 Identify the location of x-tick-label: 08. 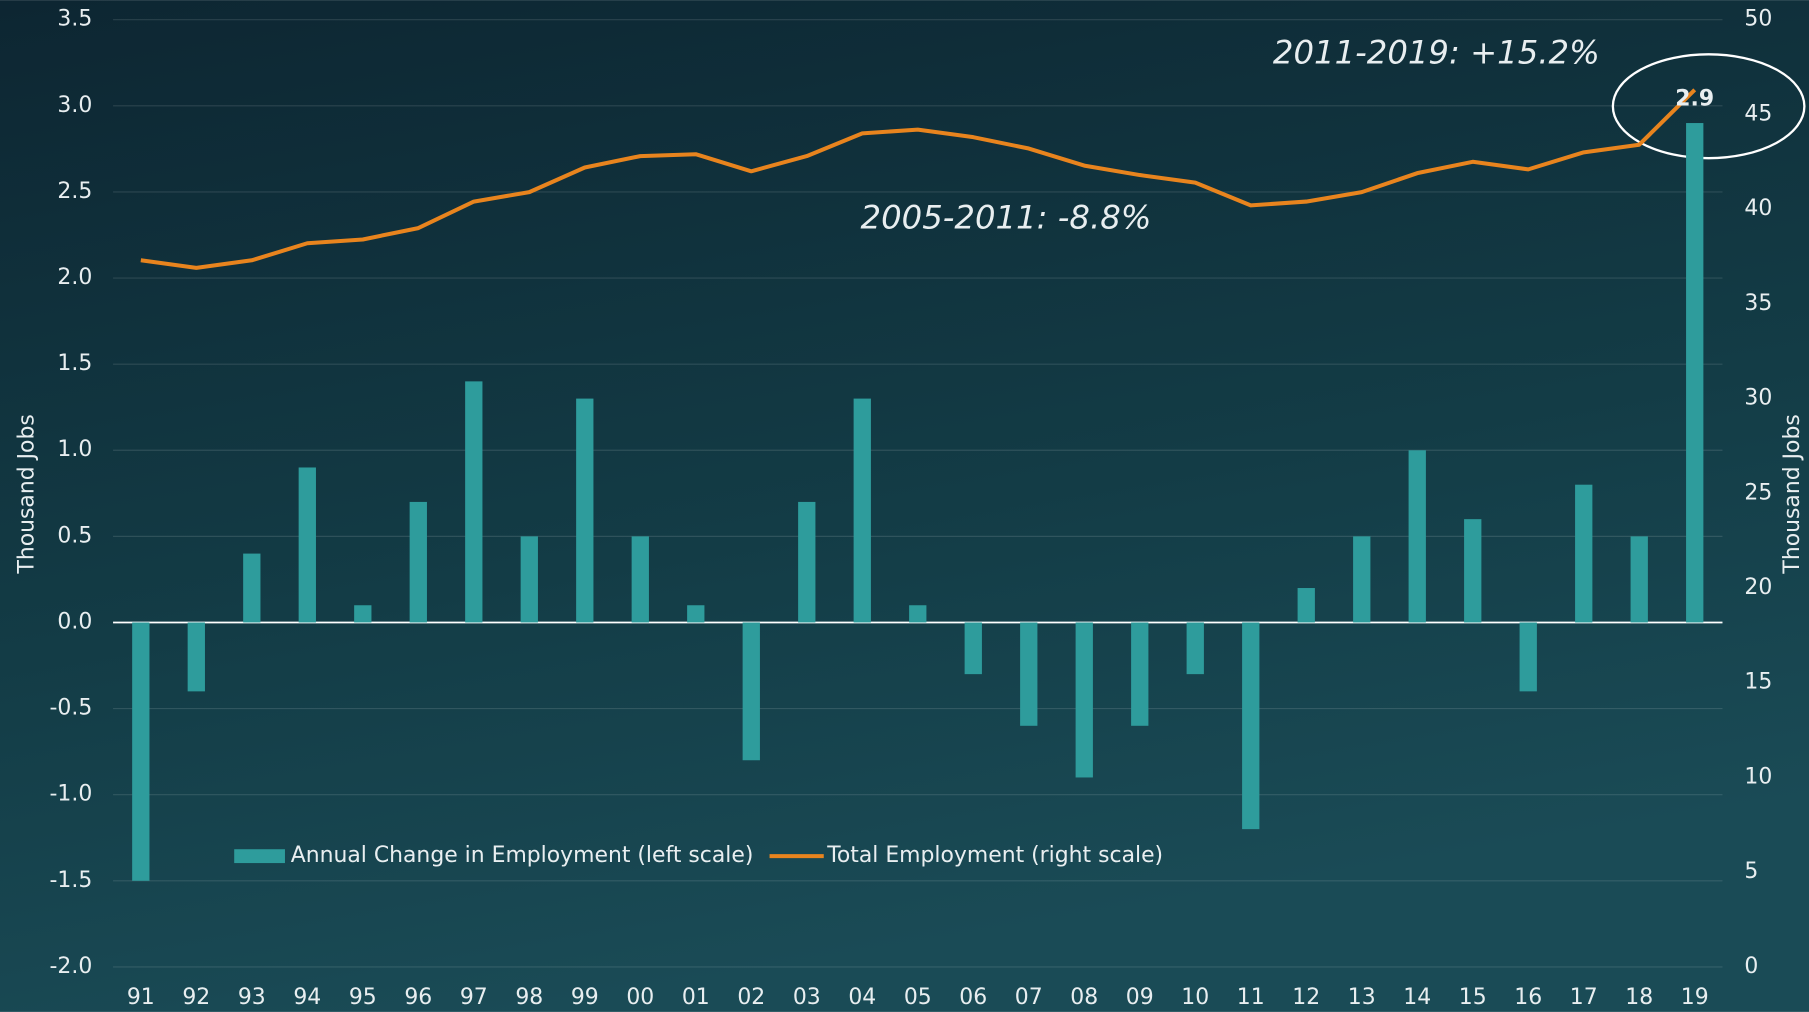
(1084, 997).